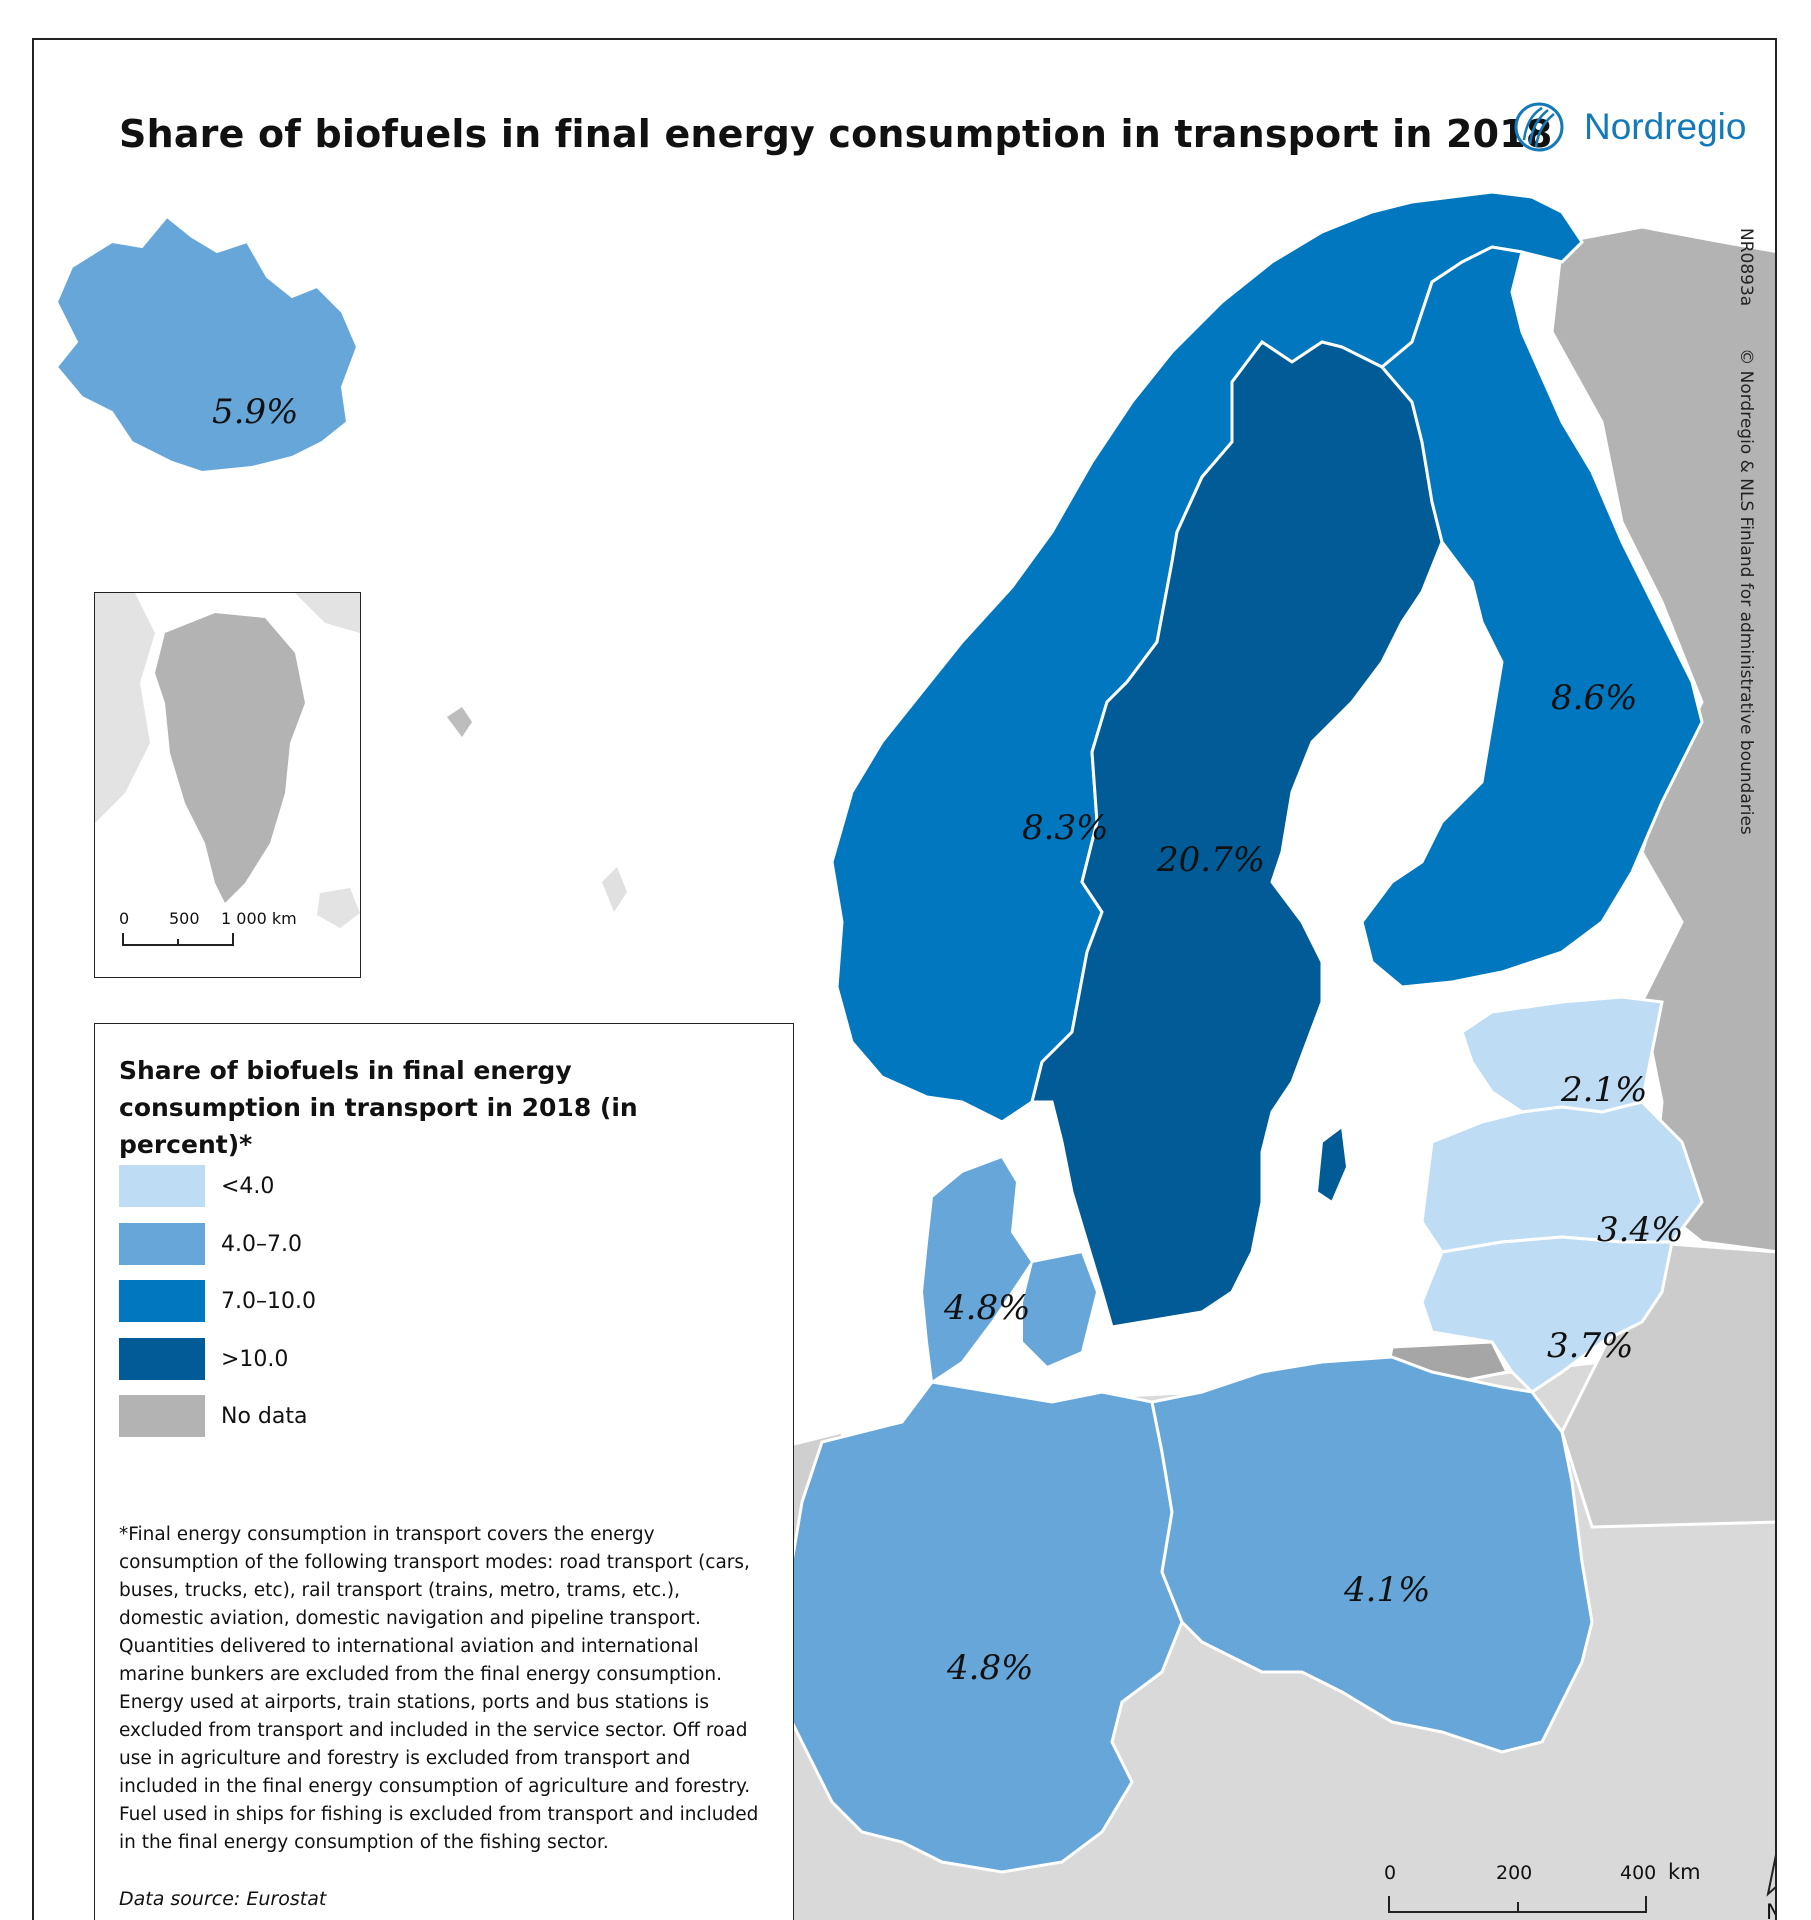 This screenshot has width=1811, height=1920. Describe the element at coordinates (207, 344) in the screenshot. I see `region-iceland` at that location.